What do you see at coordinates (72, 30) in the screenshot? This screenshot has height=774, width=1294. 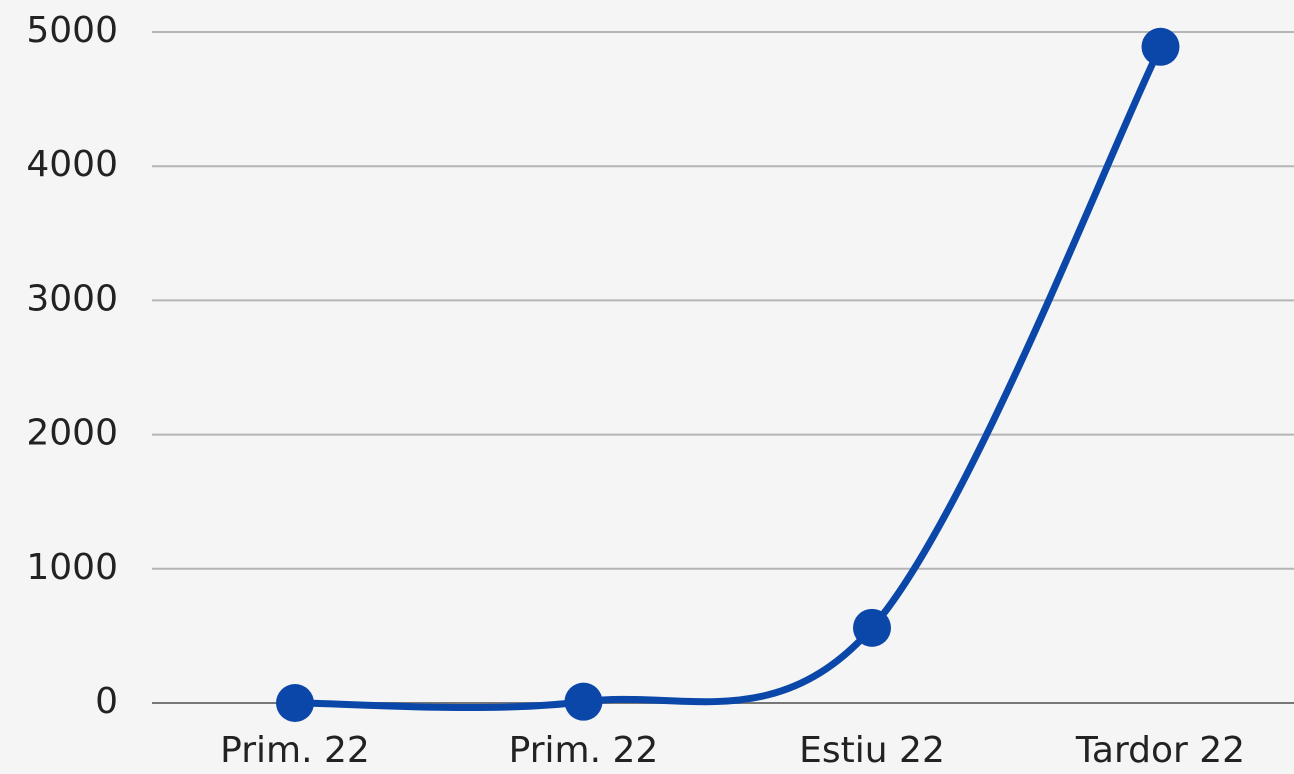 I see `y-tick-label: 5000` at bounding box center [72, 30].